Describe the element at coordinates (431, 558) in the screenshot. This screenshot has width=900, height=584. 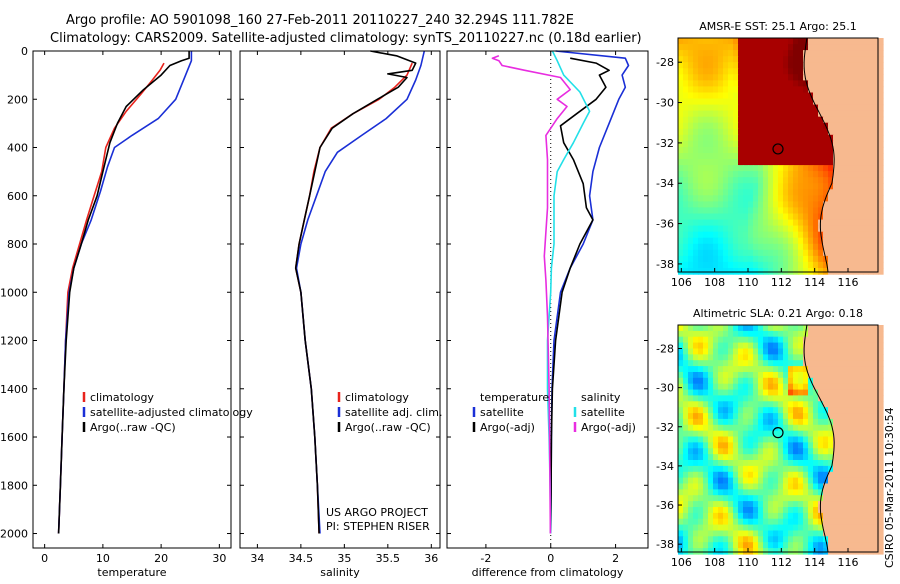
I see `x-tick-label: 36` at that location.